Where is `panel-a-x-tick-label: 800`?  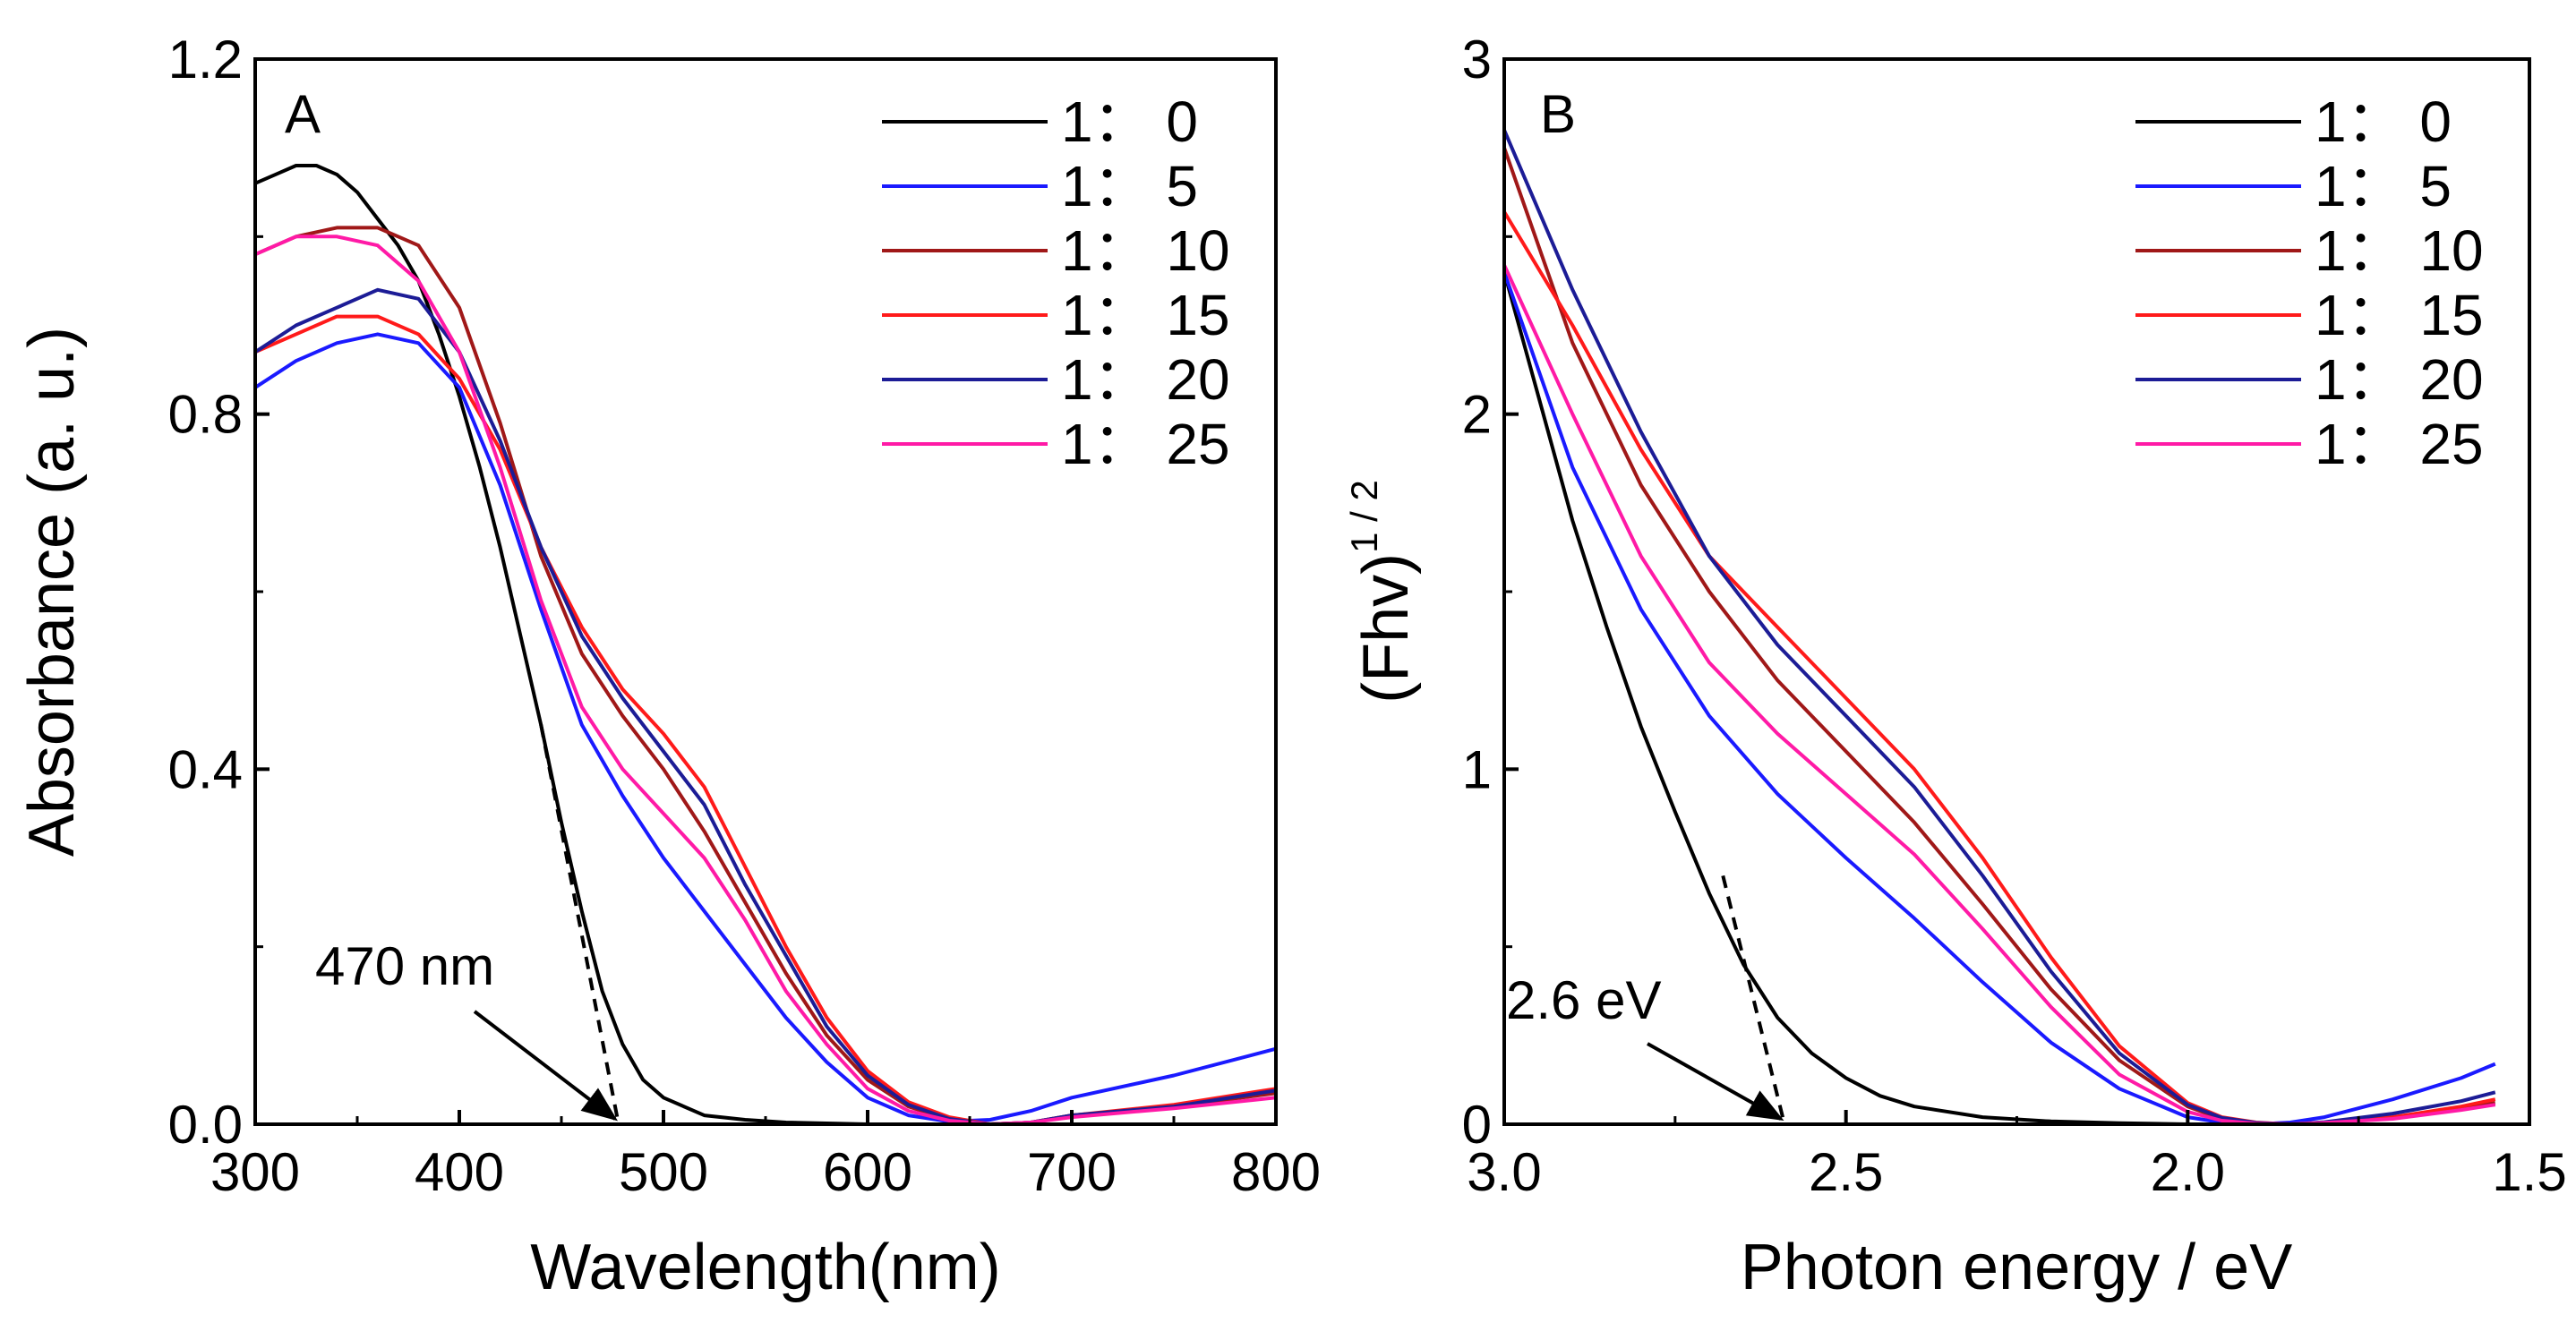 panel-a-x-tick-label: 800 is located at coordinates (1276, 1172).